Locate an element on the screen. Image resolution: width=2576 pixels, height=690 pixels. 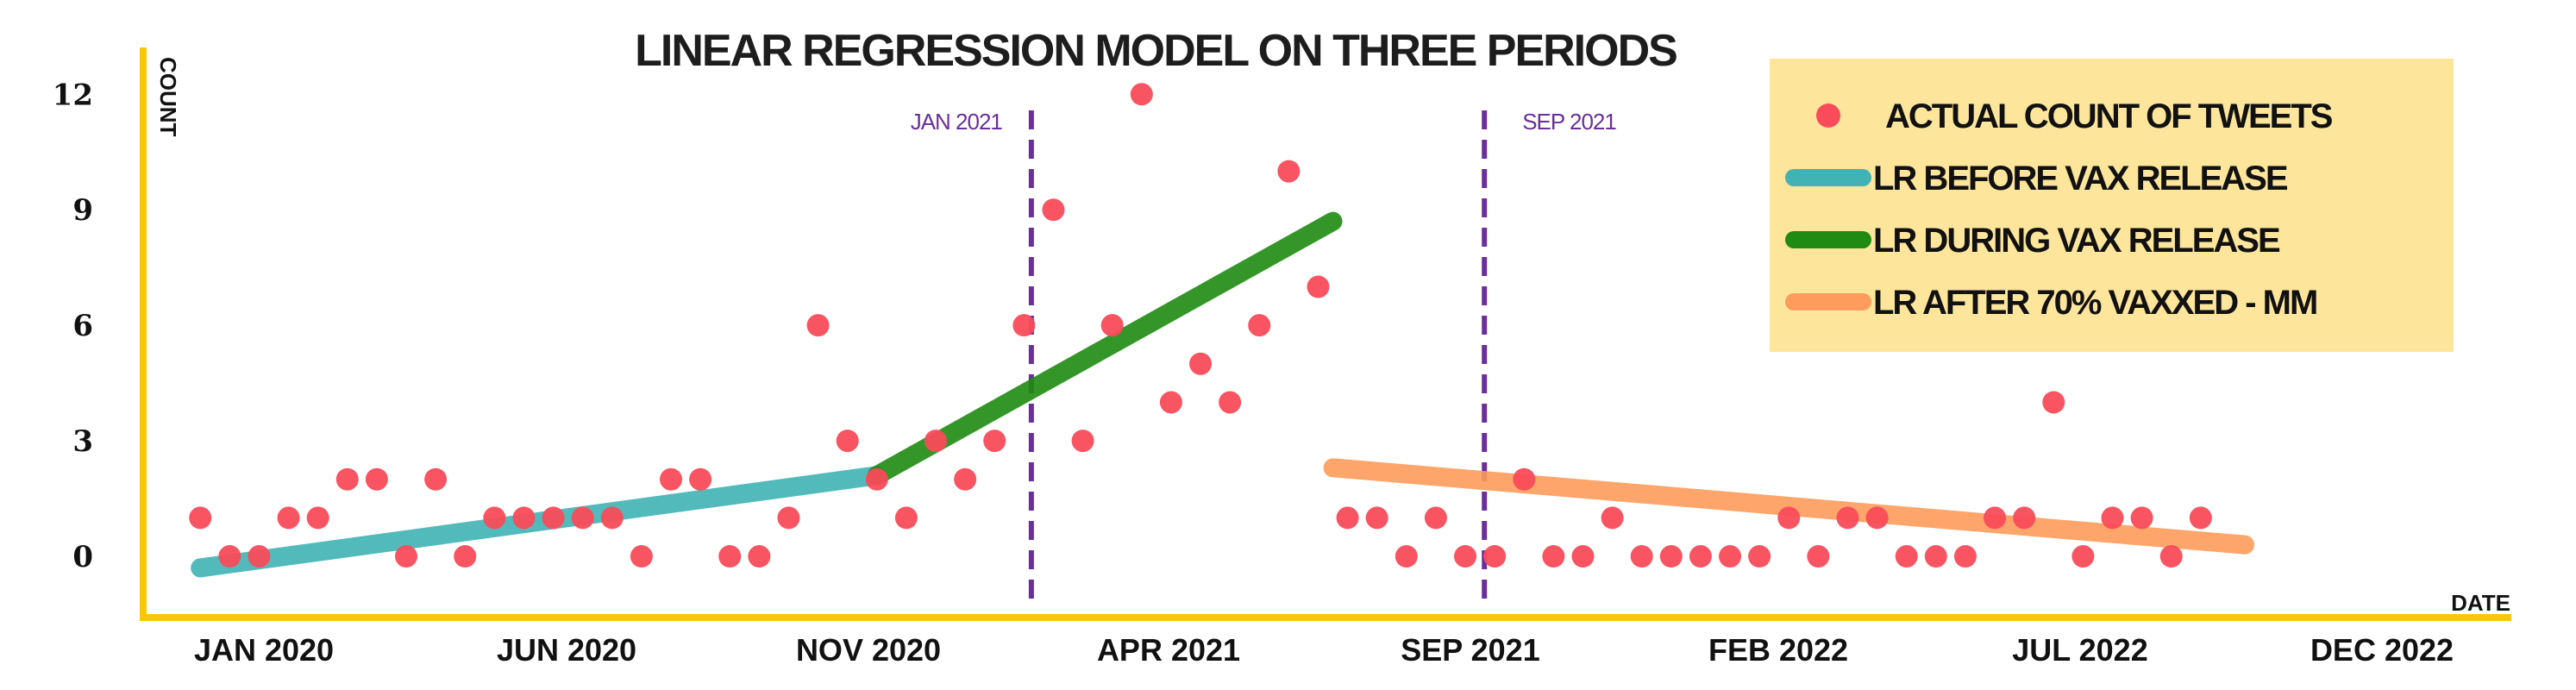
x-tick-label-1: JAN 2020 is located at coordinates (264, 650).